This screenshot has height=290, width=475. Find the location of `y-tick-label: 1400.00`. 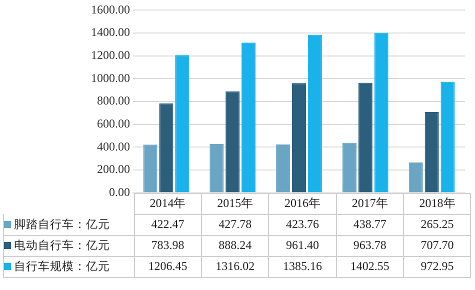

y-tick-label: 1400.00 is located at coordinates (110, 32).